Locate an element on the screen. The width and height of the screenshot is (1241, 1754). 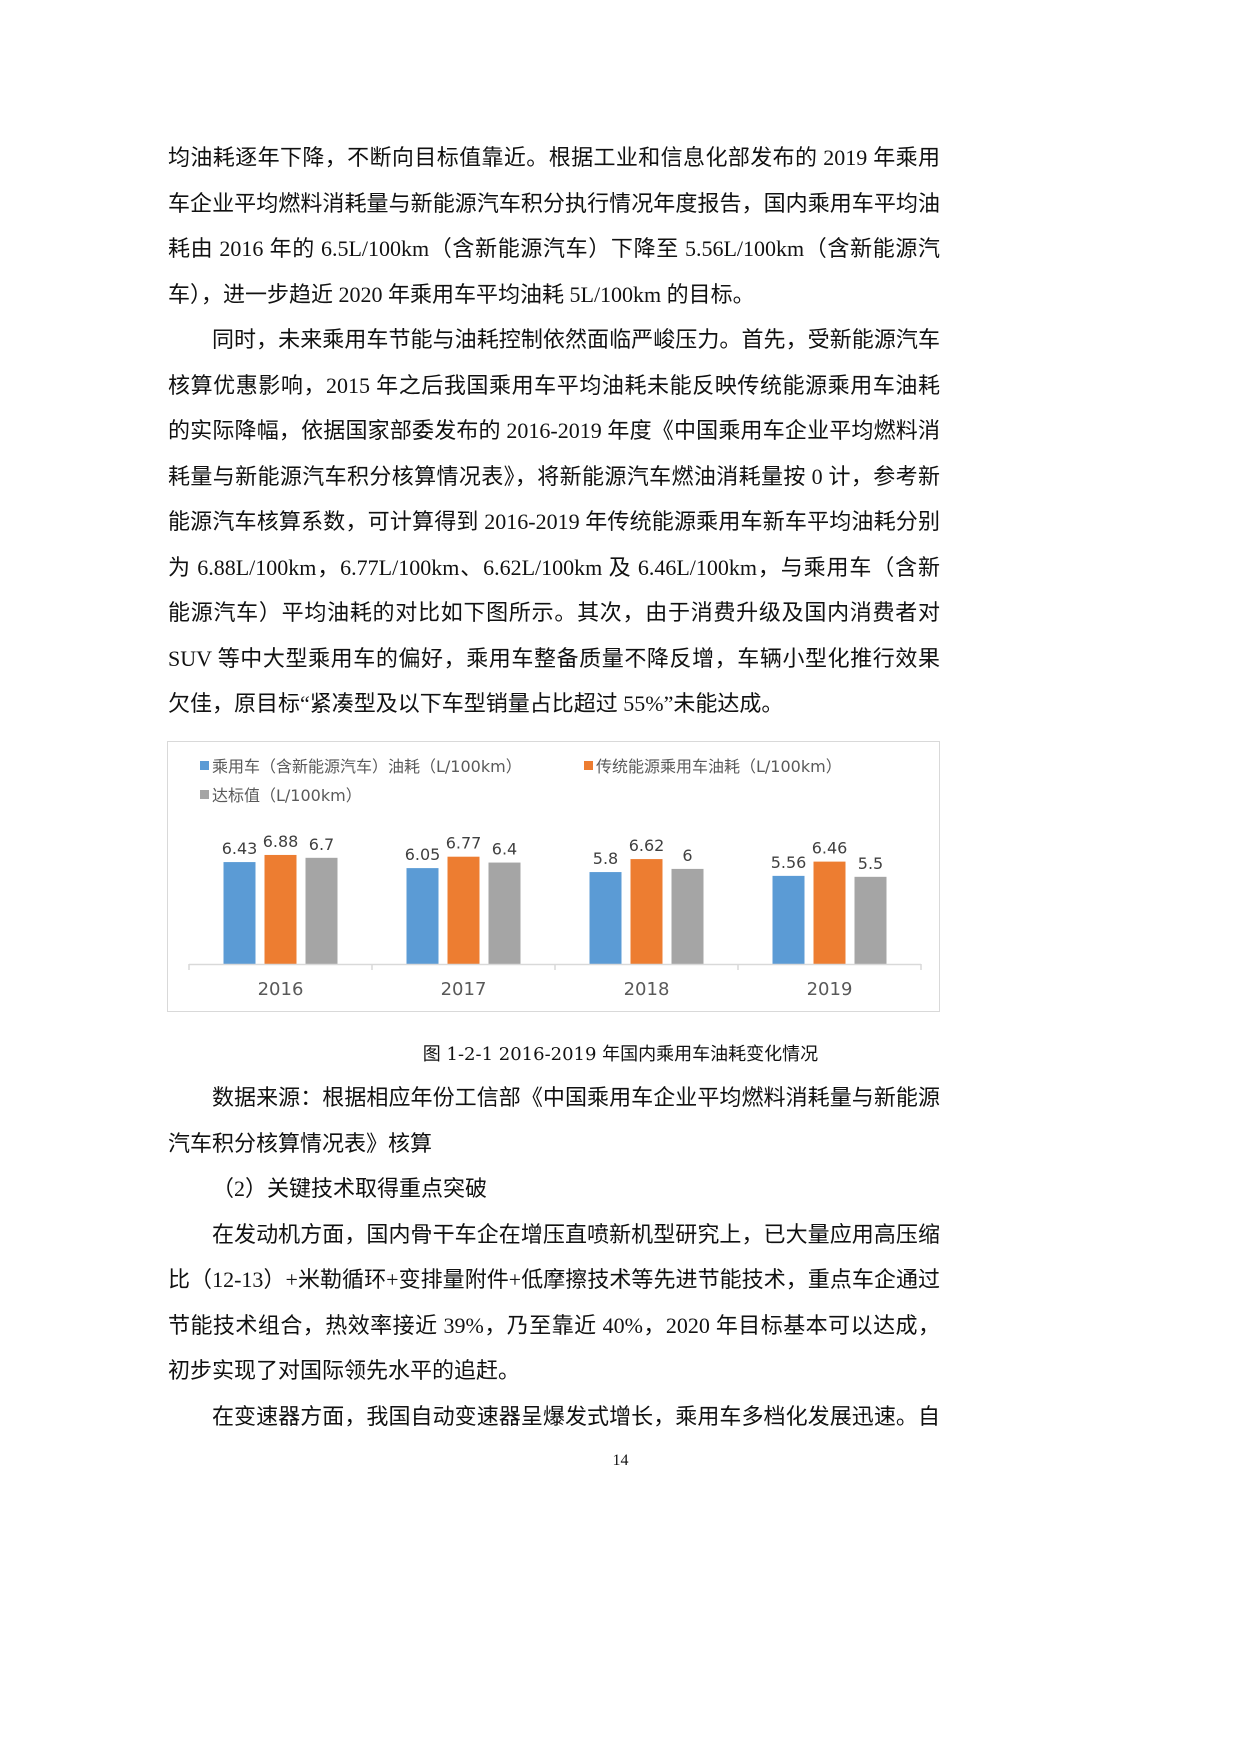
page-number: 14 is located at coordinates (620, 1460).